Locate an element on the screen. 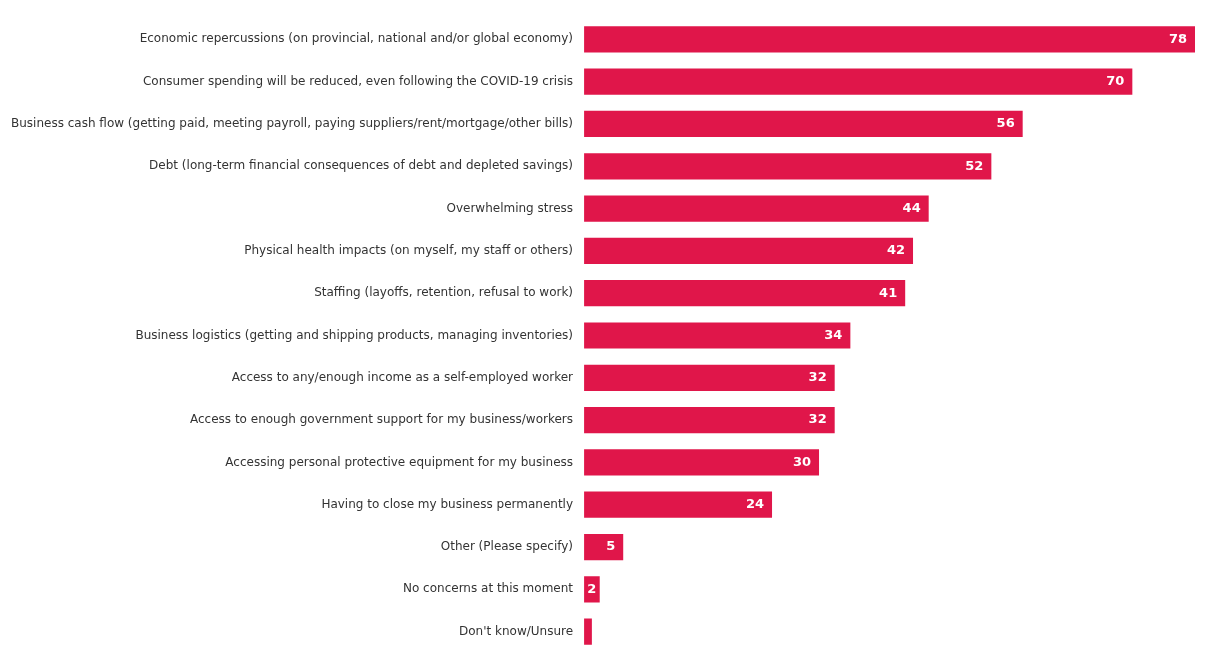 The image size is (1207, 669). y-tick-label: Business logistics (getting and shipping products, managing inventories) is located at coordinates (354, 334).